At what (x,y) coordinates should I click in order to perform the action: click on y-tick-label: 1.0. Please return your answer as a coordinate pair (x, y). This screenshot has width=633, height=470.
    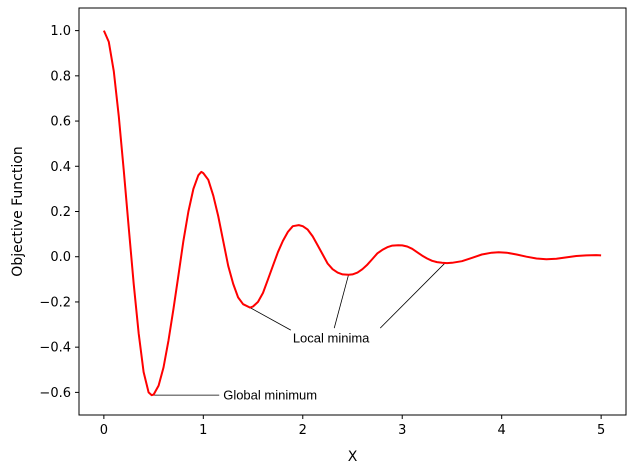
    Looking at the image, I should click on (60, 31).